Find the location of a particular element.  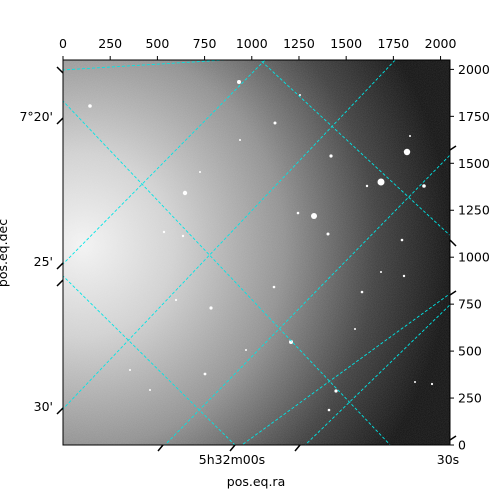

right-tick-label: 1750 is located at coordinates (474, 116).